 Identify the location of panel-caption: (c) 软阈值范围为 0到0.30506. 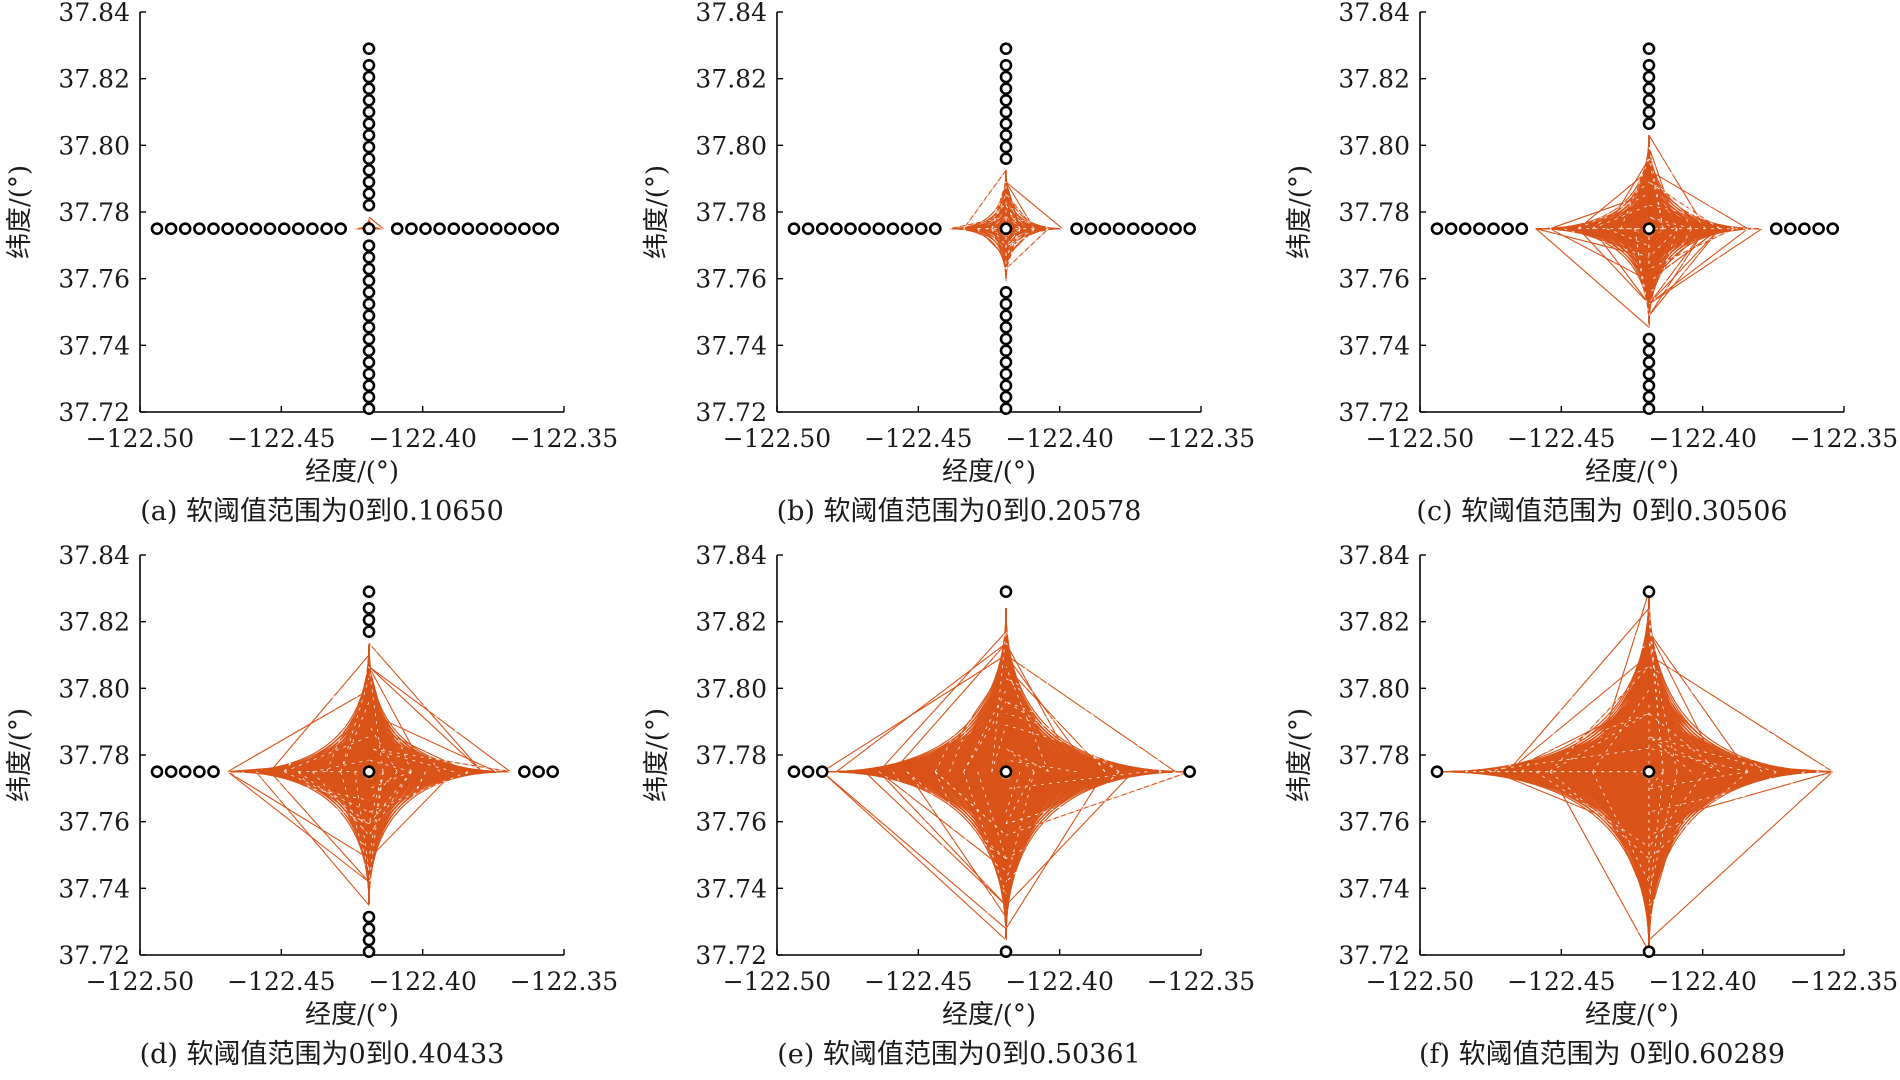
(1601, 511).